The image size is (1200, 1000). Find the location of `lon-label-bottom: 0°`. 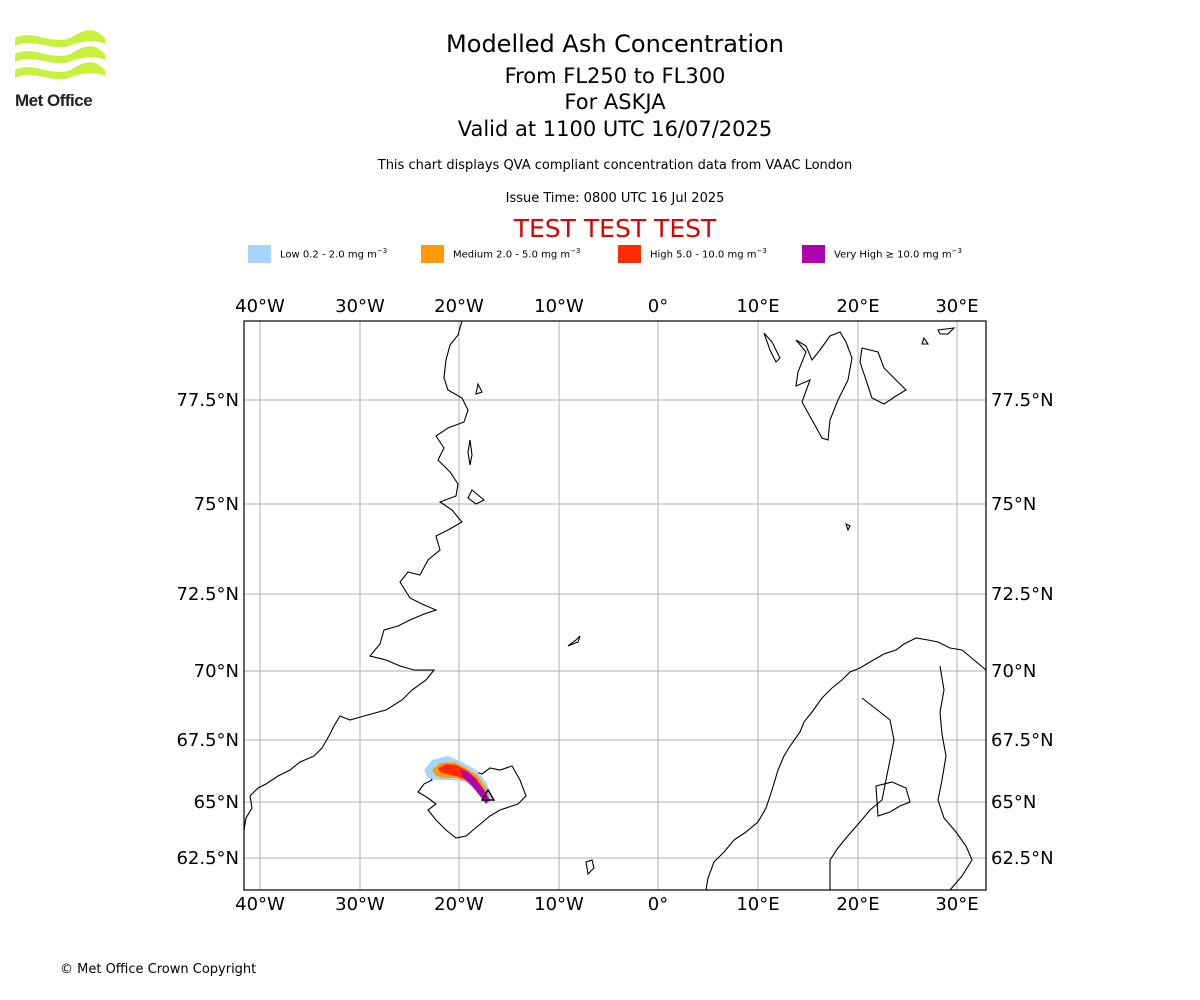

lon-label-bottom: 0° is located at coordinates (658, 904).